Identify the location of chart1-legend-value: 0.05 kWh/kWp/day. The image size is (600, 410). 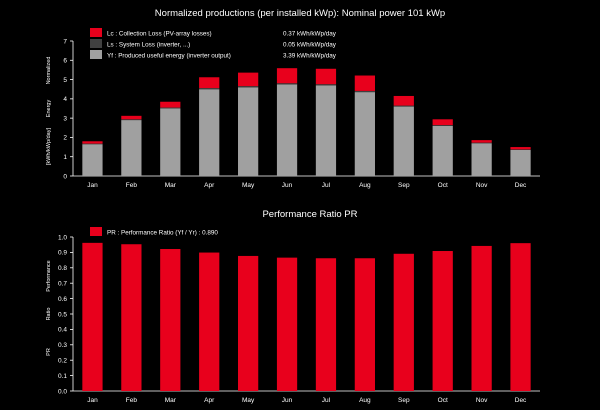
(310, 45).